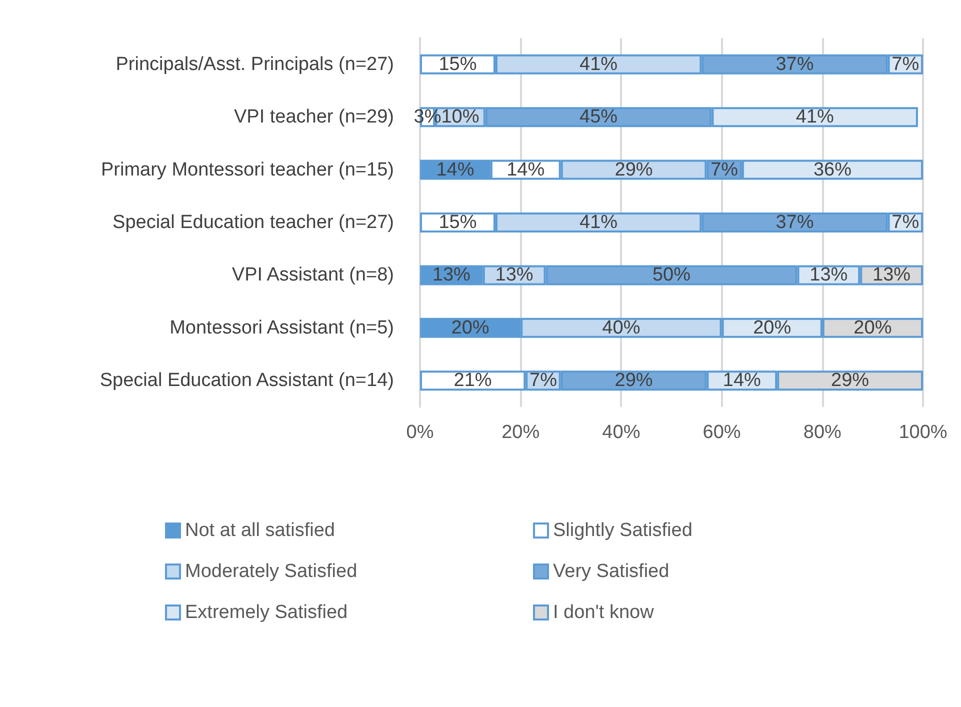 Image resolution: width=961 pixels, height=707 pixels. I want to click on legend-label: Slightly Satisfied, so click(622, 530).